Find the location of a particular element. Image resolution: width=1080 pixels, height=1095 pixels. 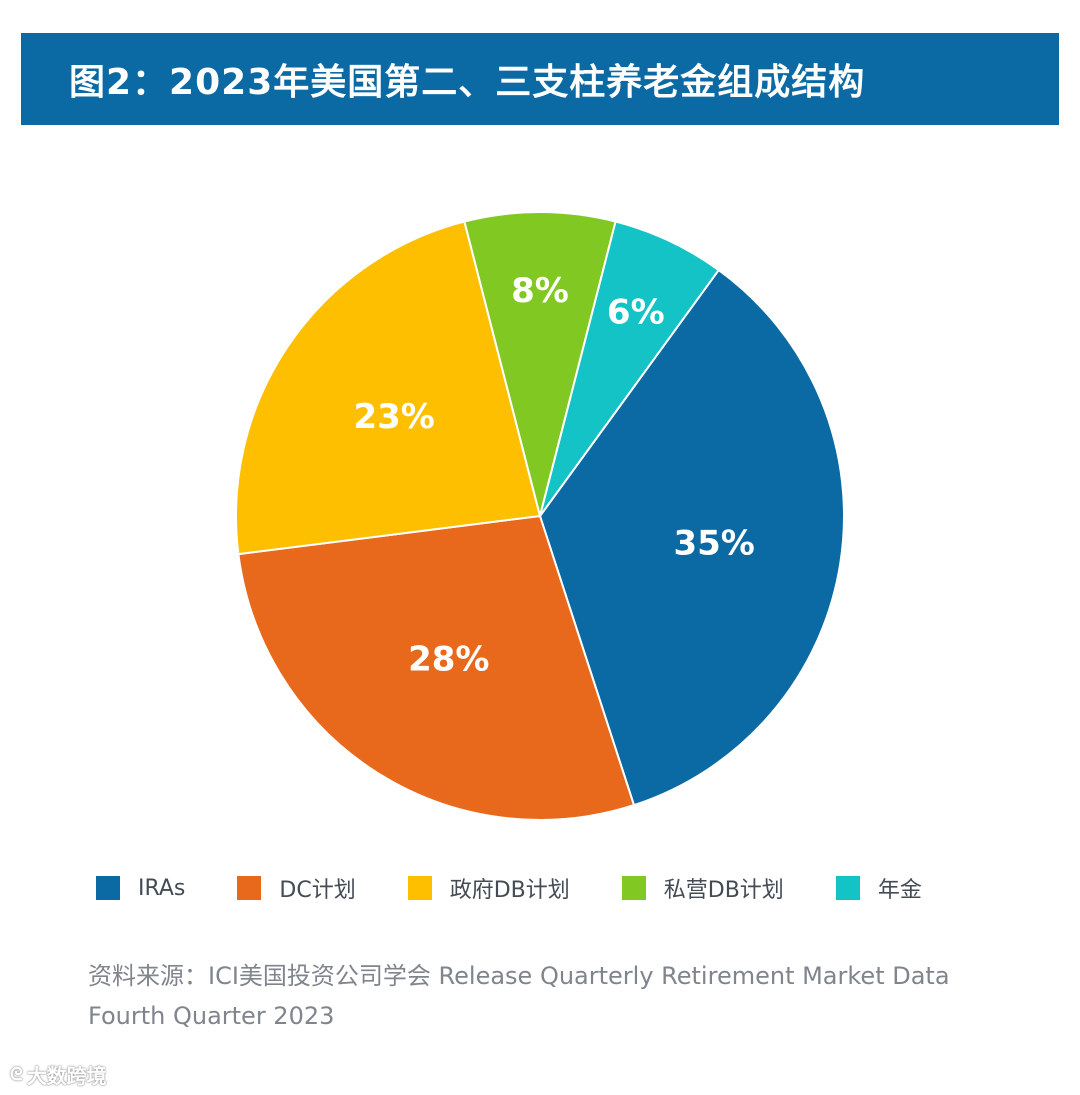

logo-icon: ᘓ is located at coordinates (16, 1074).